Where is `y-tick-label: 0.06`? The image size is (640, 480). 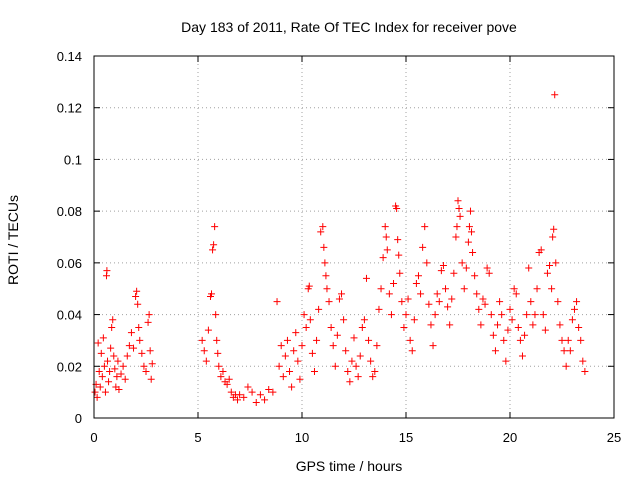
y-tick-label: 0.06 is located at coordinates (69, 263).